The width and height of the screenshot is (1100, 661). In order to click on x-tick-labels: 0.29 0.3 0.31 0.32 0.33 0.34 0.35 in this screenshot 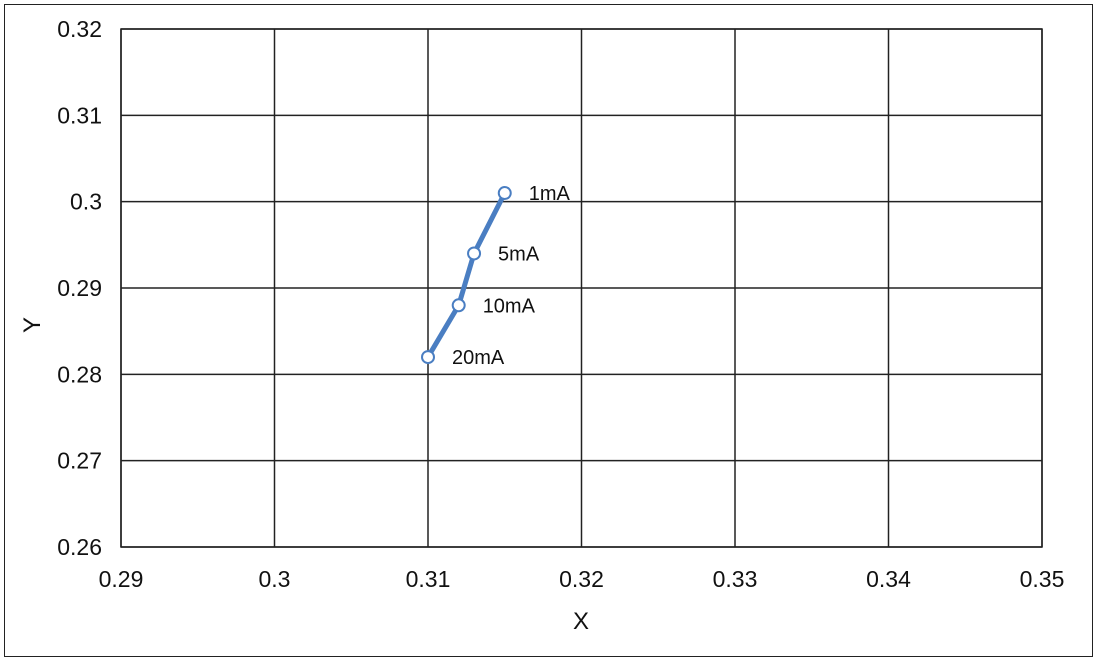, I will do `click(582, 579)`.